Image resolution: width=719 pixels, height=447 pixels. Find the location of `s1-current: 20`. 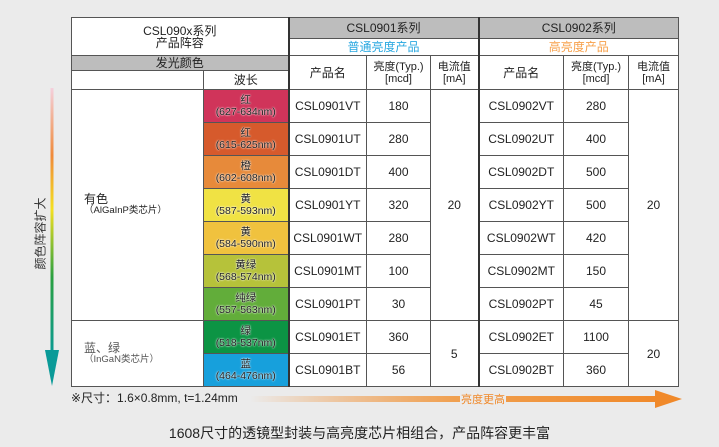

s1-current: 20 is located at coordinates (454, 205).